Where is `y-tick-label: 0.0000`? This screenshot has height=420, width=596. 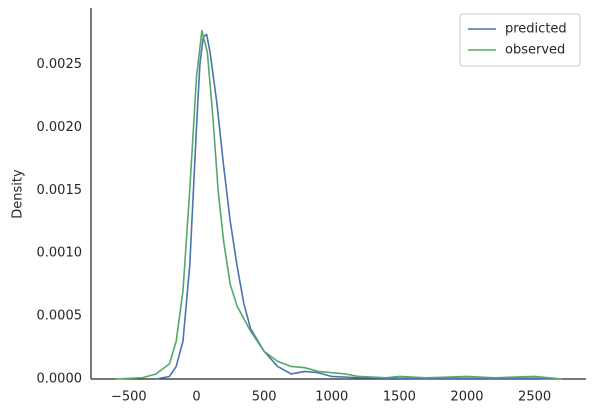 y-tick-label: 0.0000 is located at coordinates (60, 379).